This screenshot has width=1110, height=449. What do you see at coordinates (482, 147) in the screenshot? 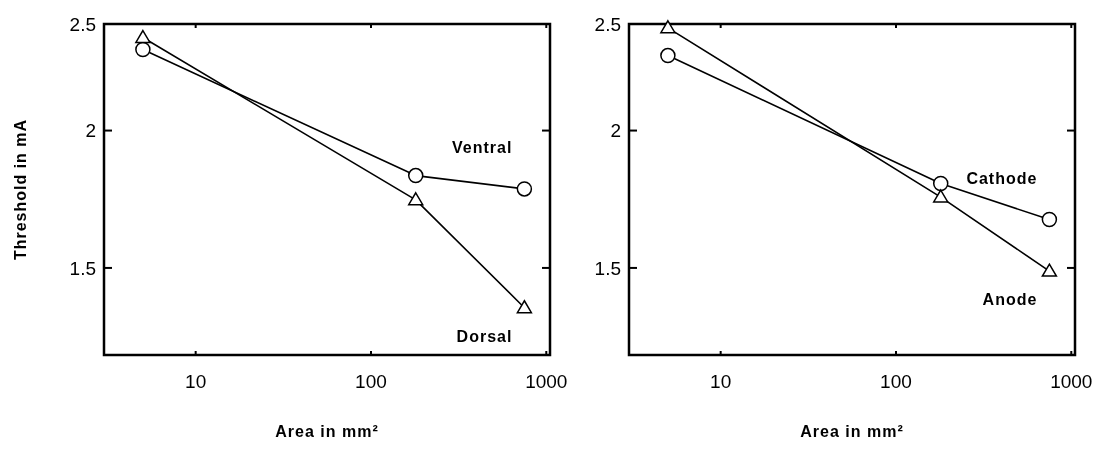
I see `series-label: Ventral` at bounding box center [482, 147].